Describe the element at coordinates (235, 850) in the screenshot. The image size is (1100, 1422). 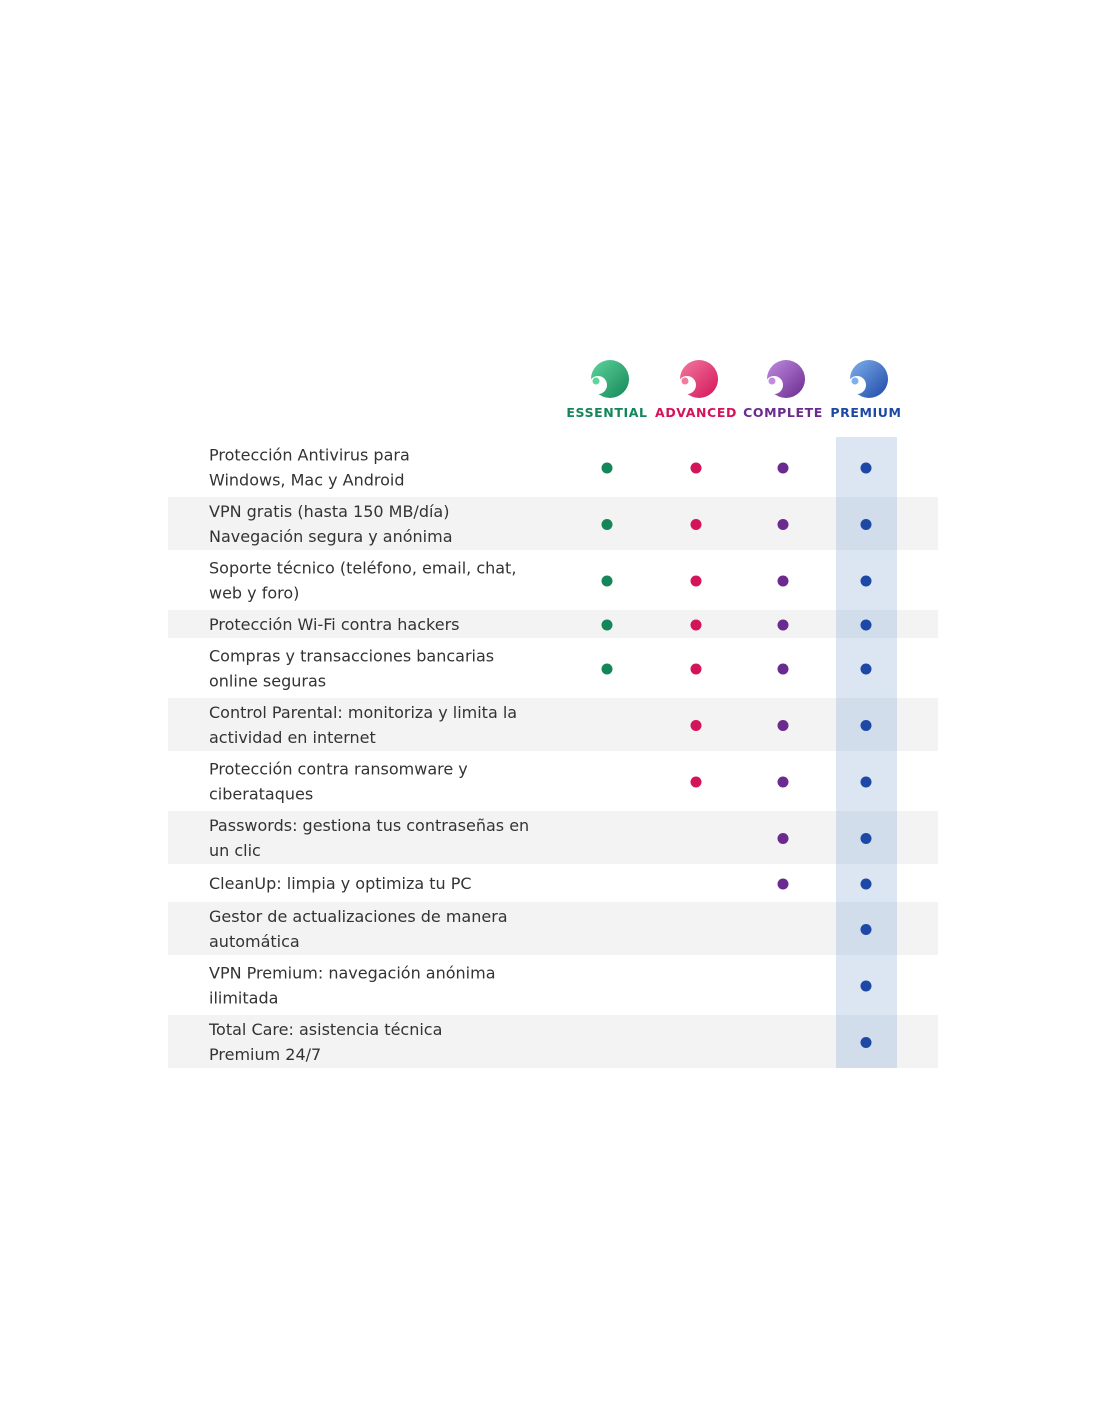
I see `feature-text: un clic` at that location.